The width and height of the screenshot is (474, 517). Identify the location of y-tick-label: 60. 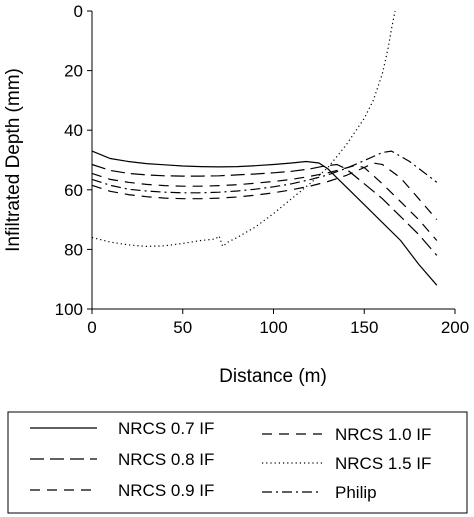
(73, 190).